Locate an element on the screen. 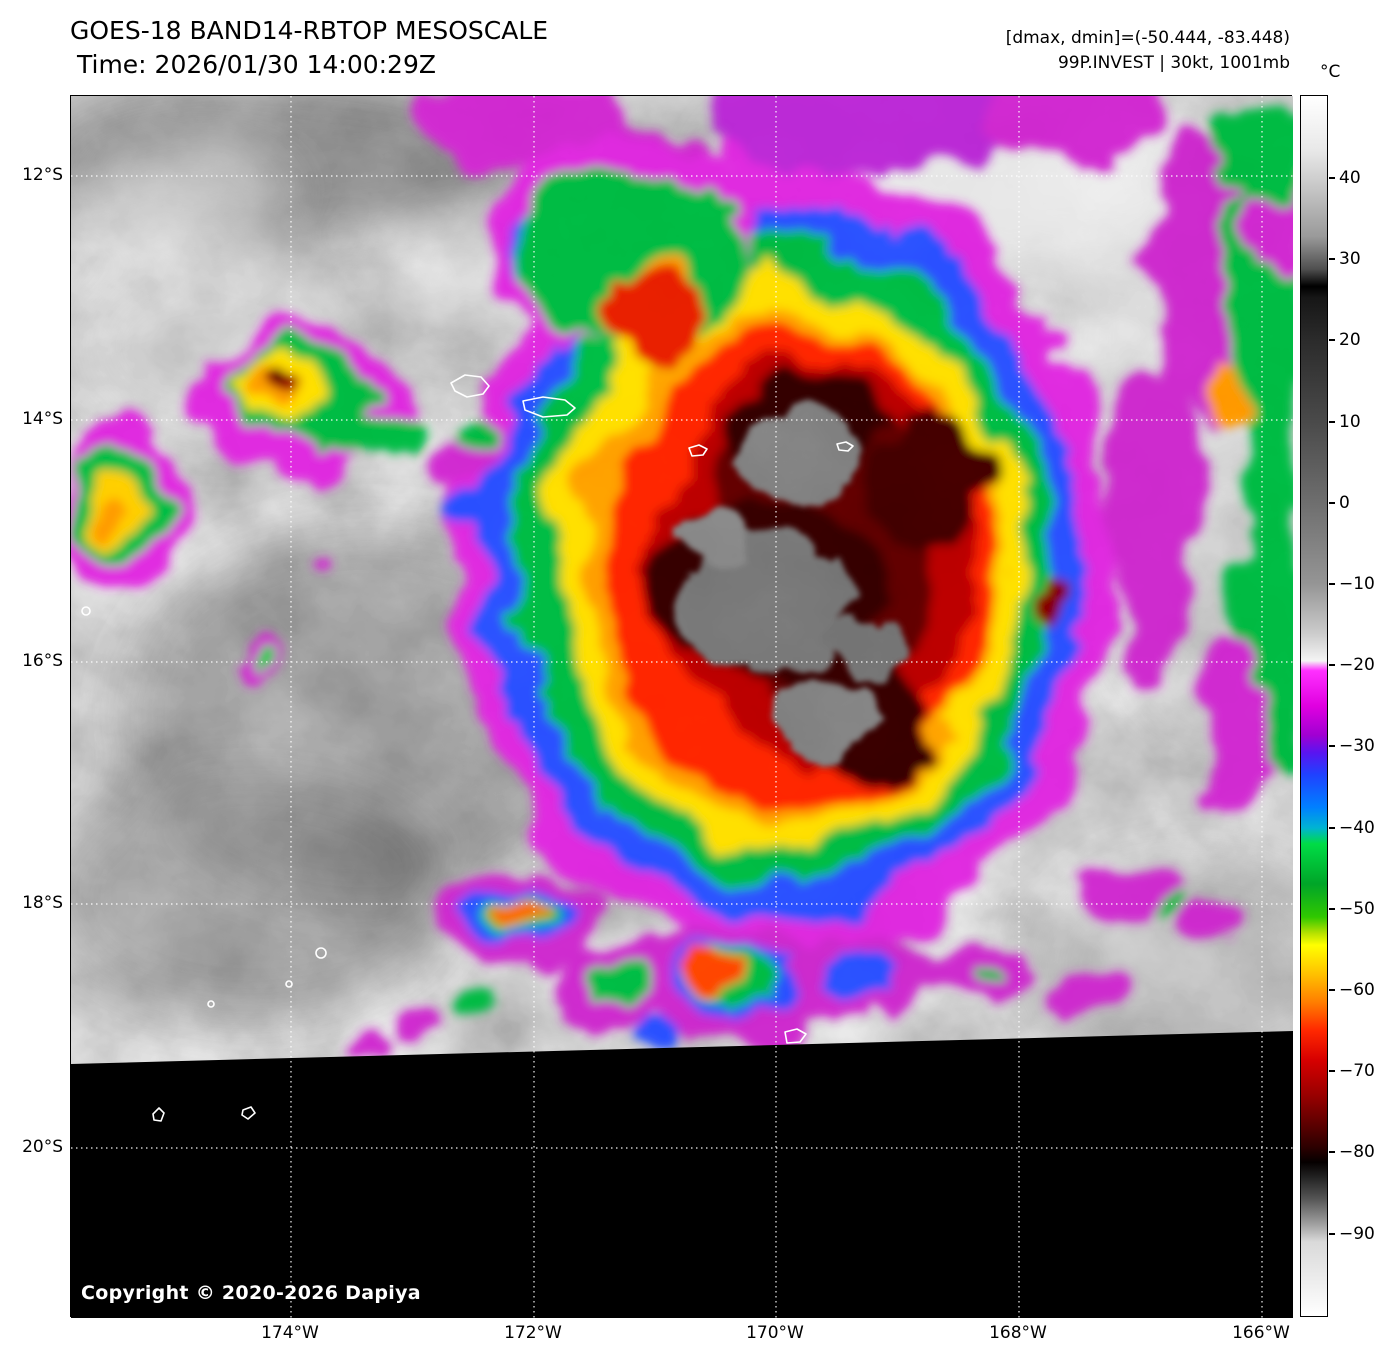 Image resolution: width=1388 pixels, height=1359 pixels. colorbar-unit-label: °C is located at coordinates (1330, 72).